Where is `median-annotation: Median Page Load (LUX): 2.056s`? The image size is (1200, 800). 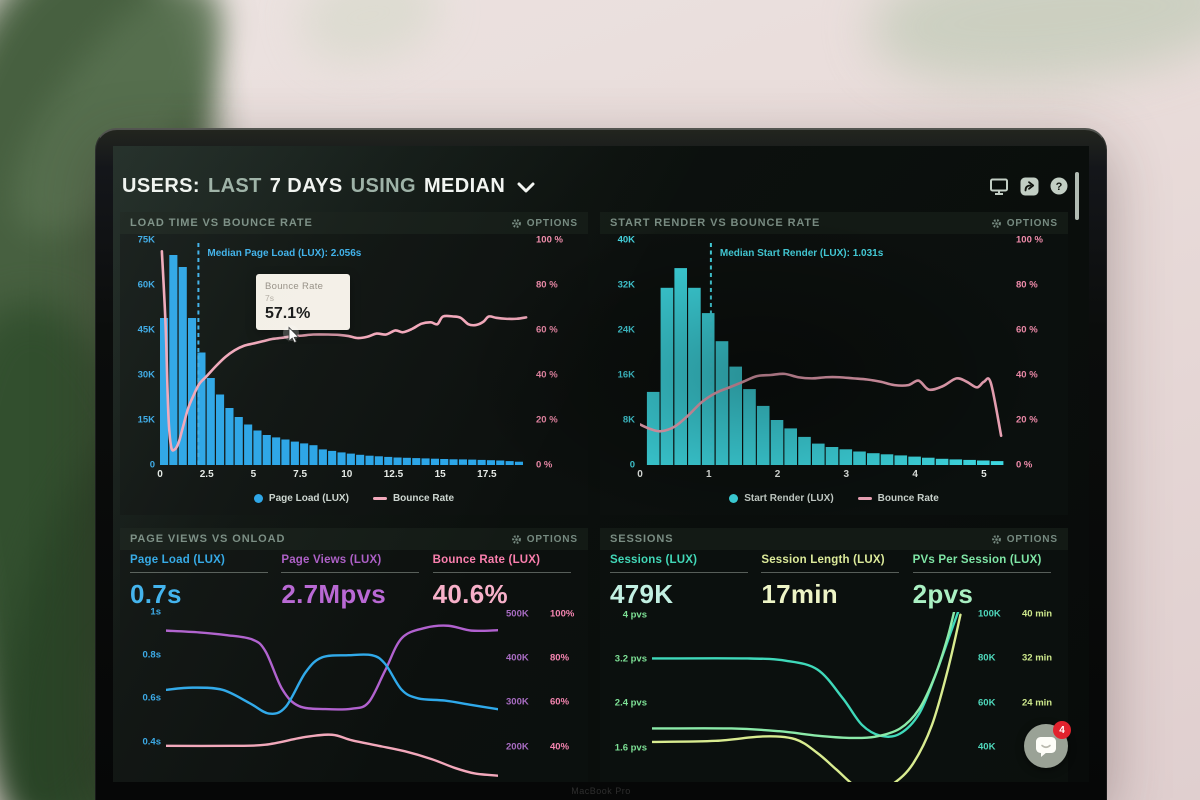
median-annotation: Median Page Load (LUX): 2.056s is located at coordinates (284, 253).